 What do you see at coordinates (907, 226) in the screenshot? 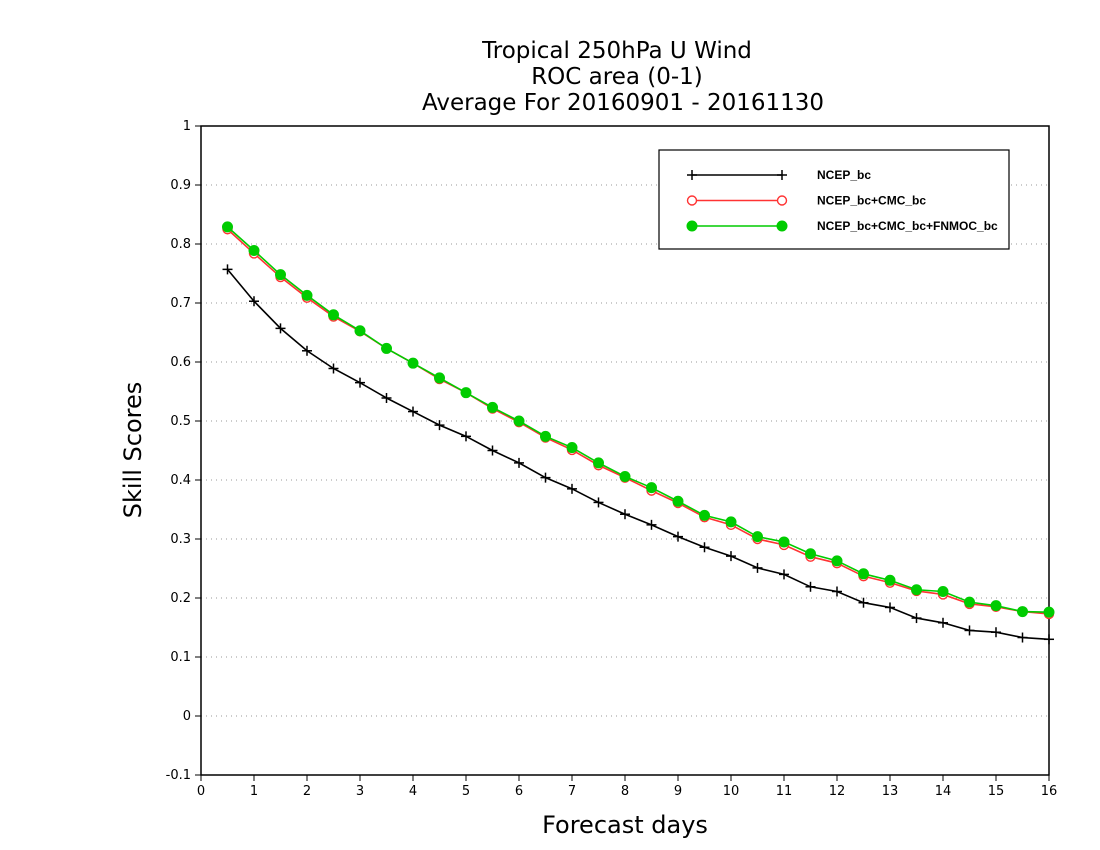
I see `legend-label: NCEP_bc+CMC_bc+FNMOC_bc` at bounding box center [907, 226].